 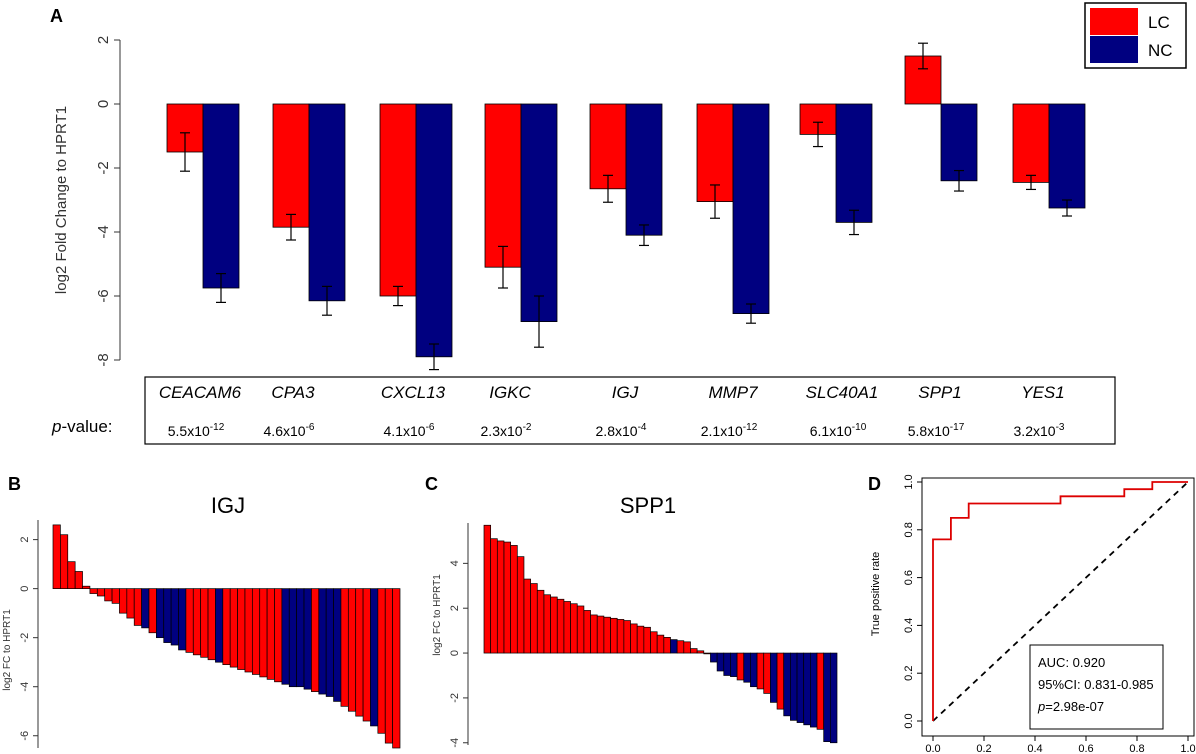 What do you see at coordinates (196, 430) in the screenshot?
I see `pvalue-ceacam6: 5.5x10⁻¹²` at bounding box center [196, 430].